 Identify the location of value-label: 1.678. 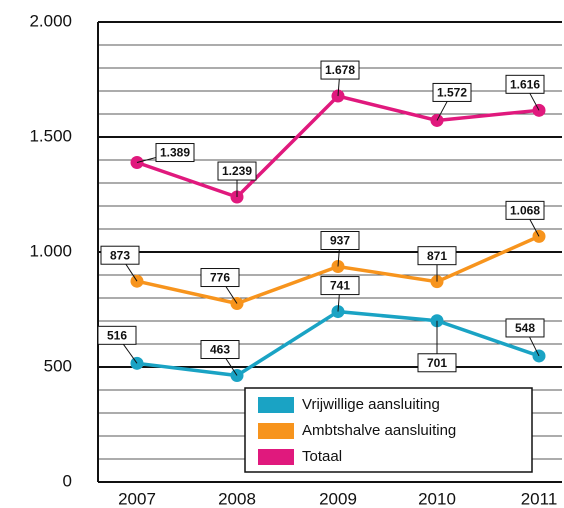
(340, 70).